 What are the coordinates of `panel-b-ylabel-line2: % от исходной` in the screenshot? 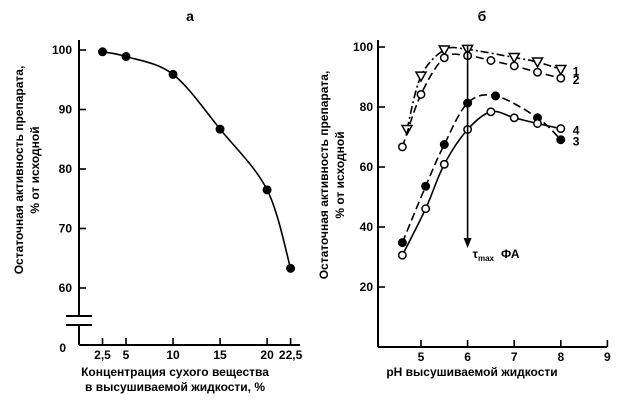 It's located at (340, 174).